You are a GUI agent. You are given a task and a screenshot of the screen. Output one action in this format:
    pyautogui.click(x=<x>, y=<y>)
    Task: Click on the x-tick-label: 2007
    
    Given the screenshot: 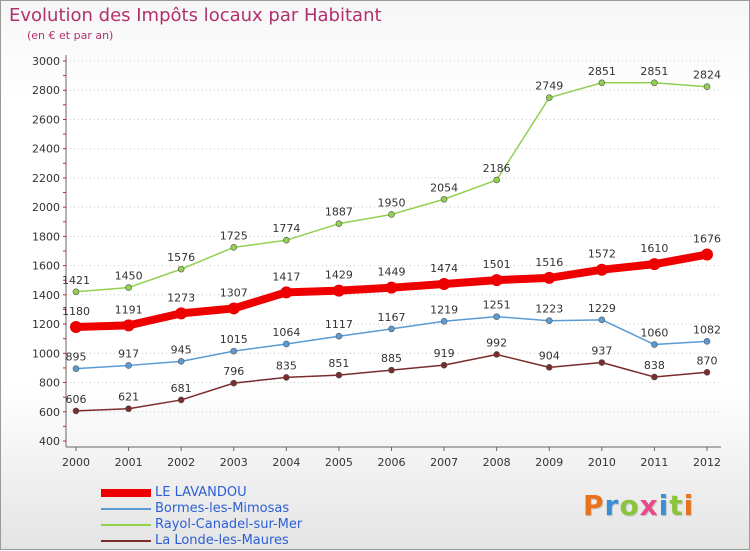 What is the action you would take?
    pyautogui.click(x=444, y=462)
    